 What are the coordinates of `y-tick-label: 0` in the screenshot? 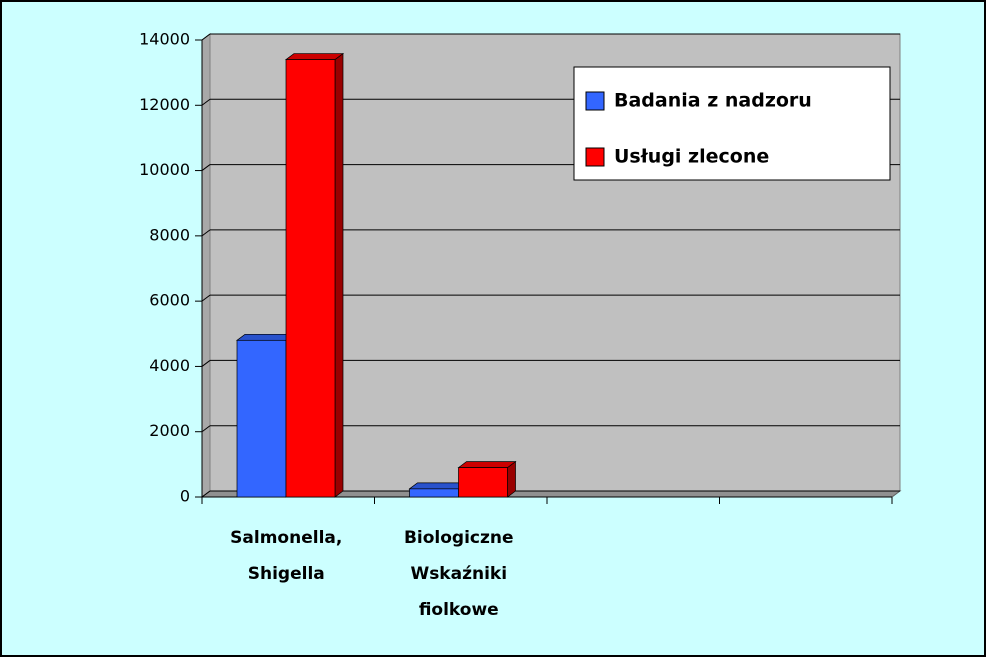 It's located at (185, 496).